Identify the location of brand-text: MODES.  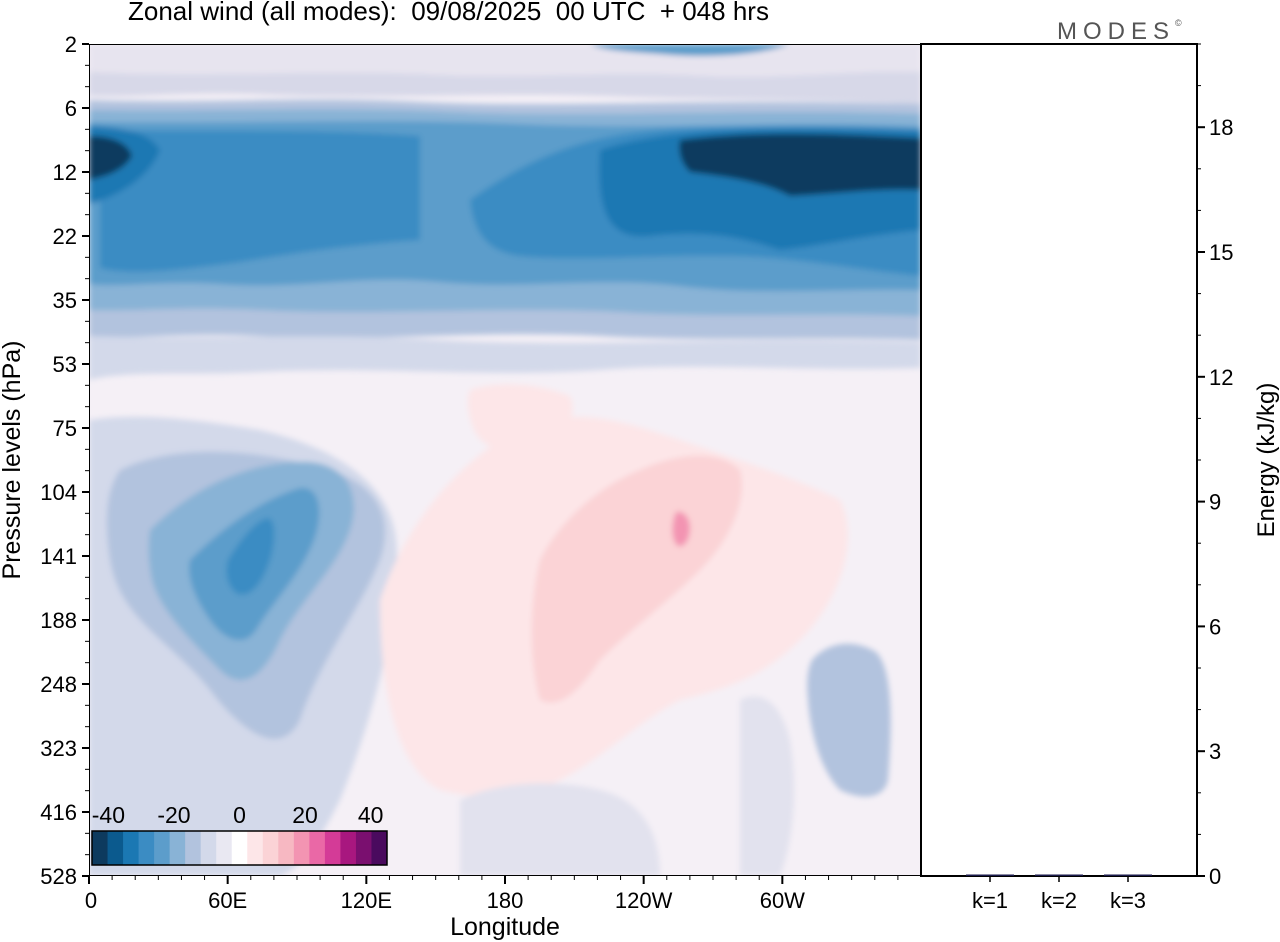
(1116, 31).